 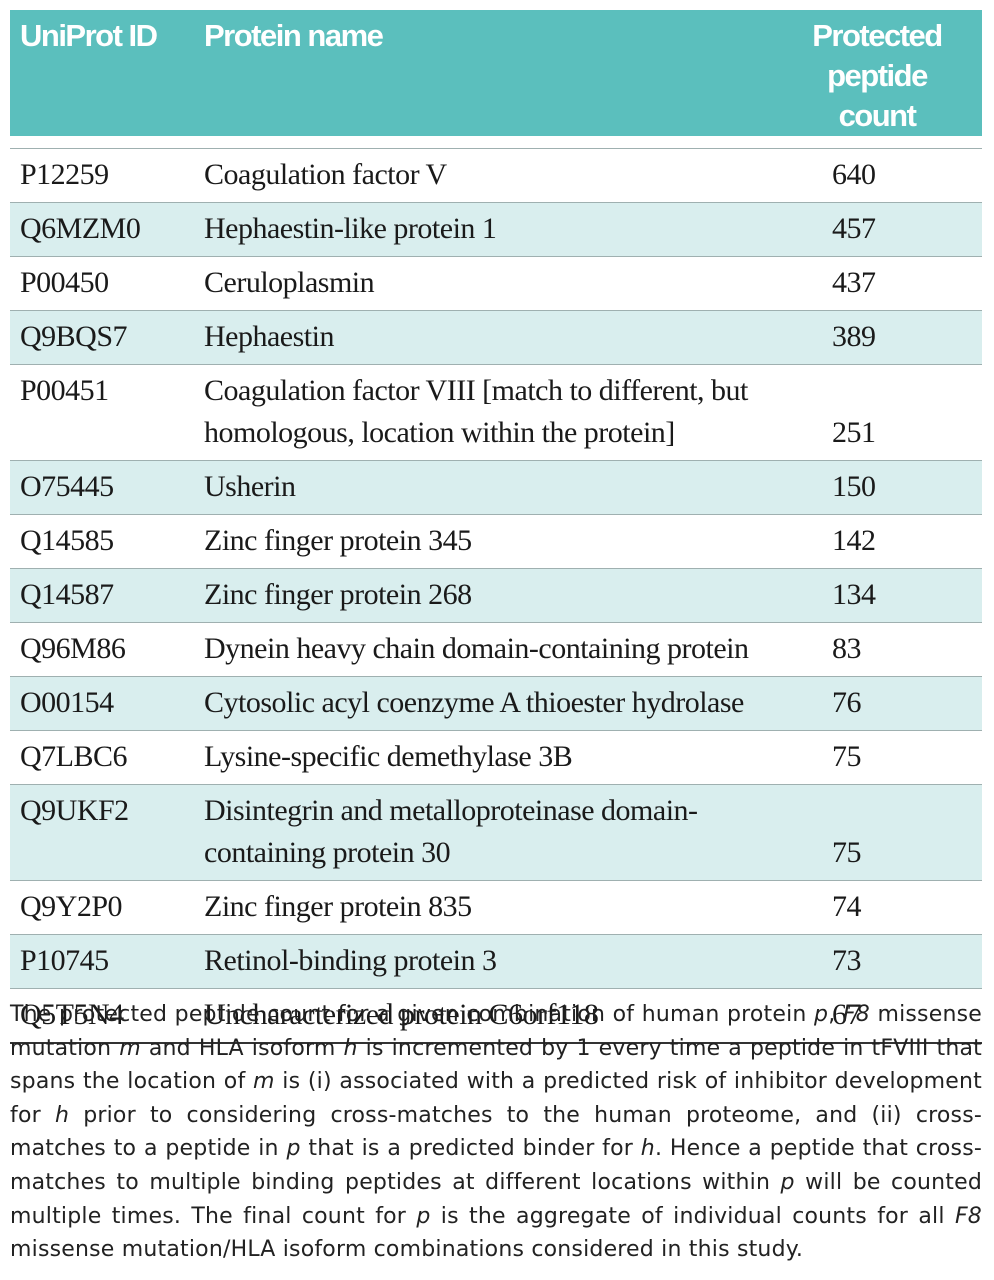 What do you see at coordinates (325, 174) in the screenshot?
I see `protein-name-cell: Coagulation factor V` at bounding box center [325, 174].